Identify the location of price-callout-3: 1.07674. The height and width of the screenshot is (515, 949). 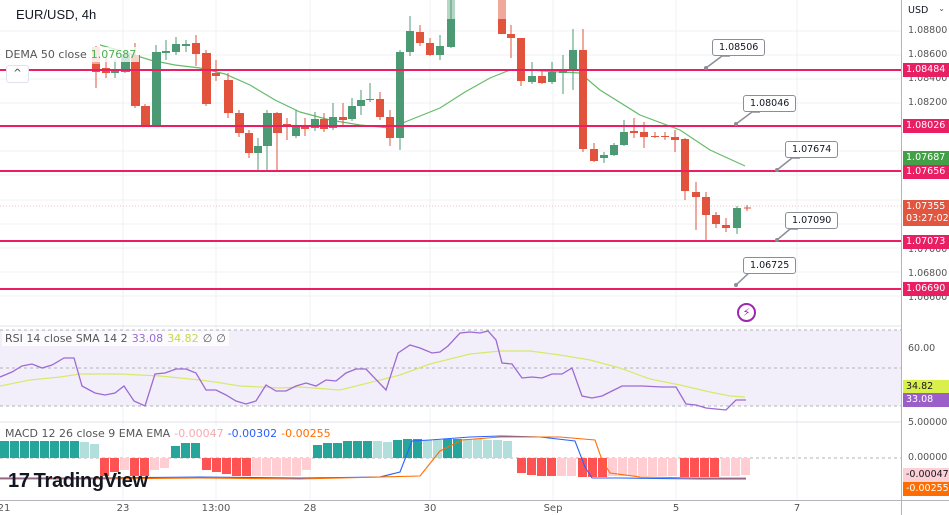
(812, 149).